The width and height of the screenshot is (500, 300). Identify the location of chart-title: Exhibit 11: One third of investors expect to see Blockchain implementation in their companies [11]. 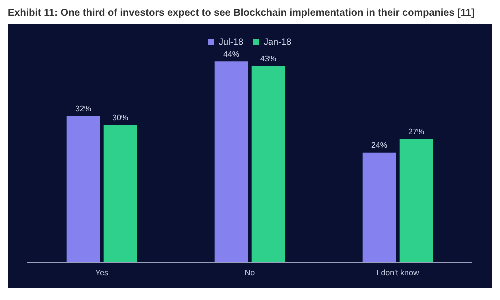
(242, 14).